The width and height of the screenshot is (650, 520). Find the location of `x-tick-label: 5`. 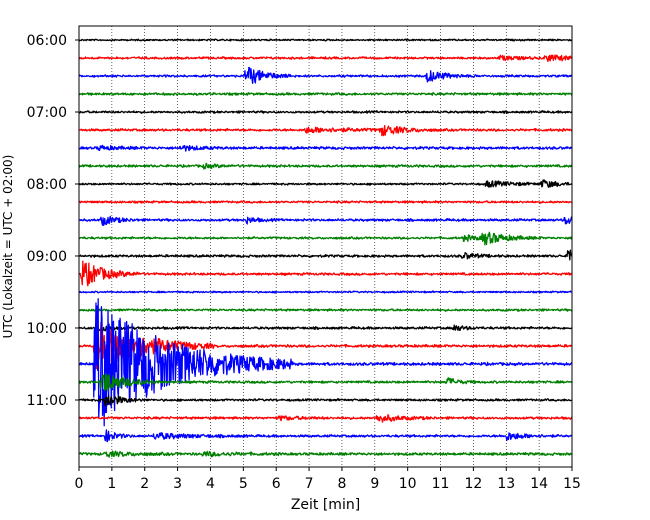

x-tick-label: 5 is located at coordinates (243, 484).